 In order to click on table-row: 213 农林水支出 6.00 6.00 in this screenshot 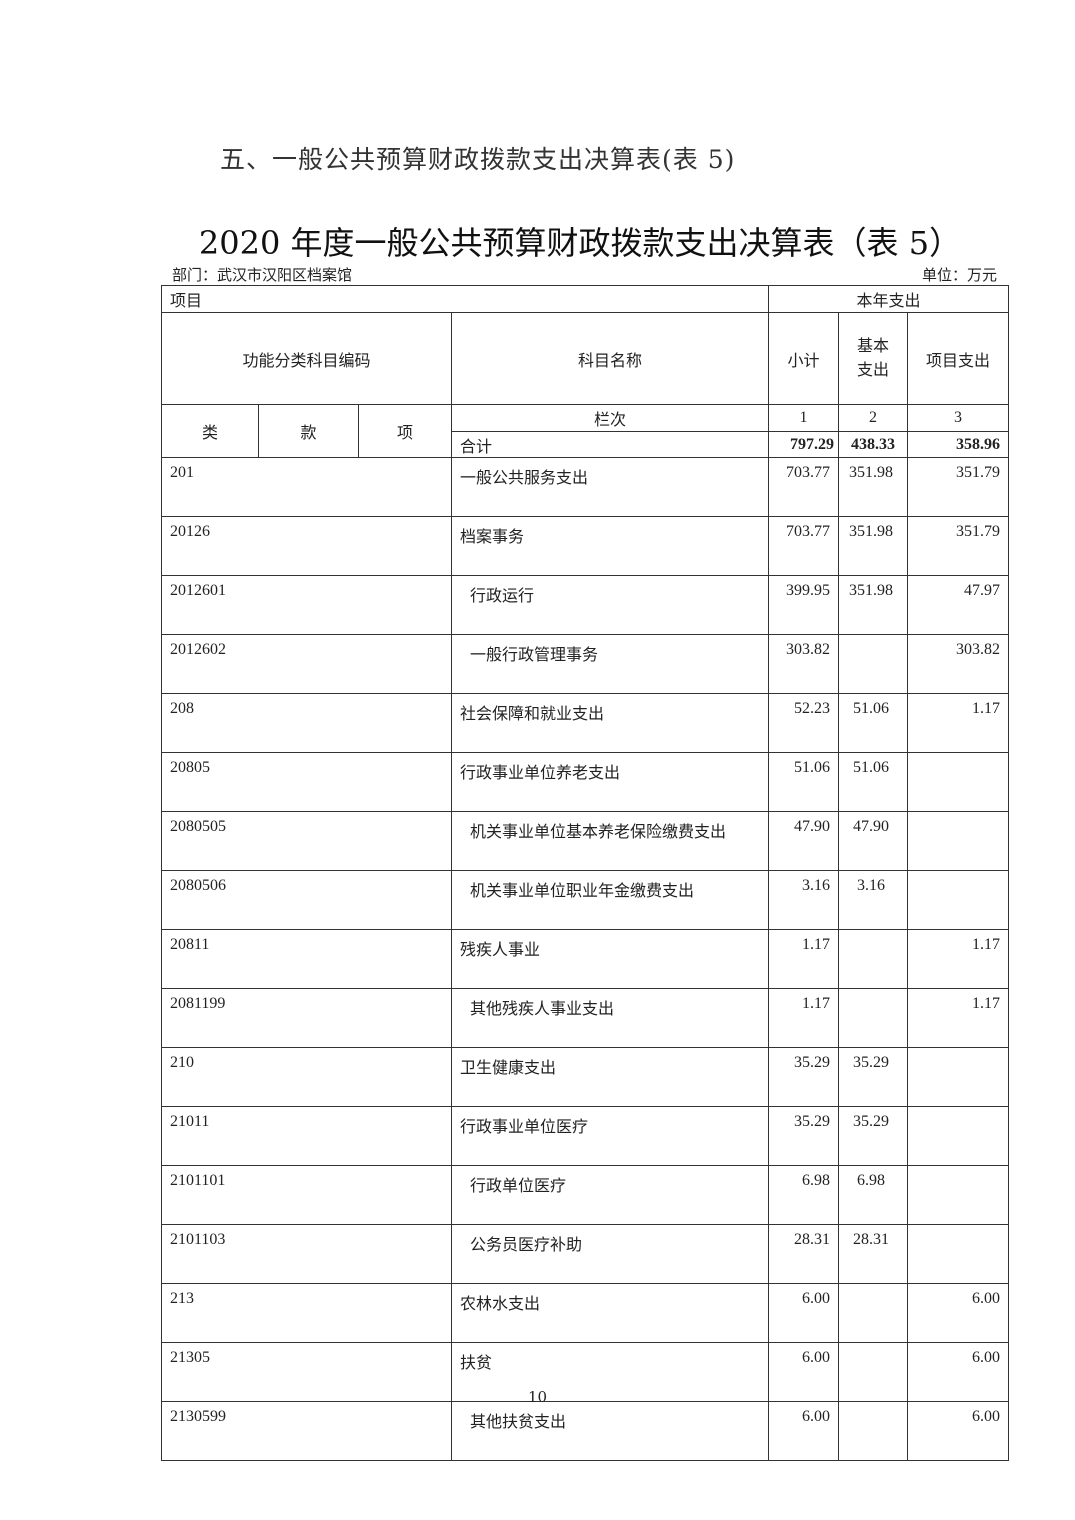, I will do `click(585, 1313)`.